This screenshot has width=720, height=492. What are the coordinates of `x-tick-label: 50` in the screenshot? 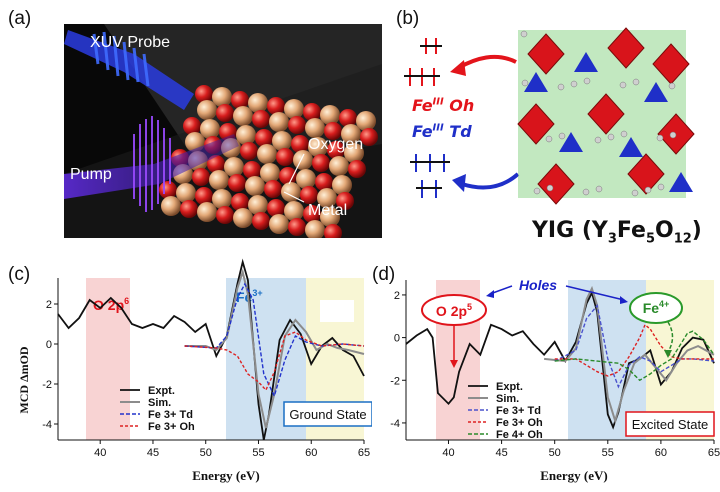 It's located at (555, 453).